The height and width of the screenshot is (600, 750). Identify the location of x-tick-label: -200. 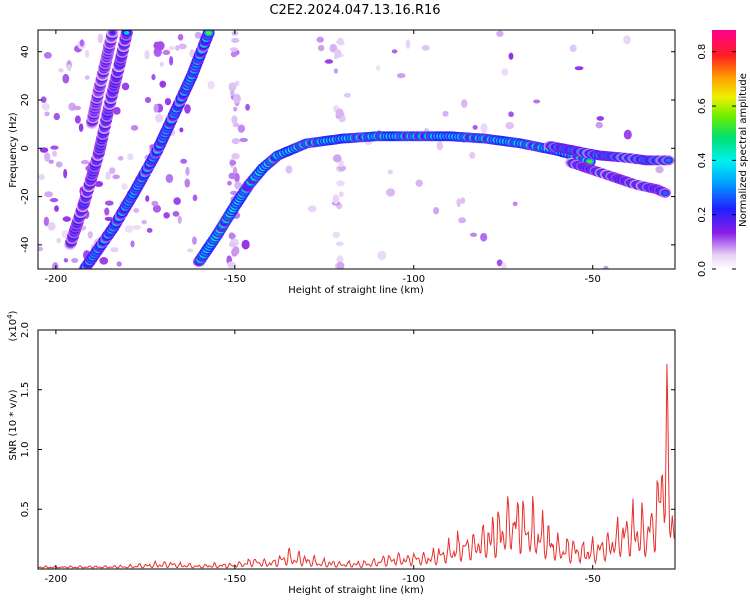
(56, 579).